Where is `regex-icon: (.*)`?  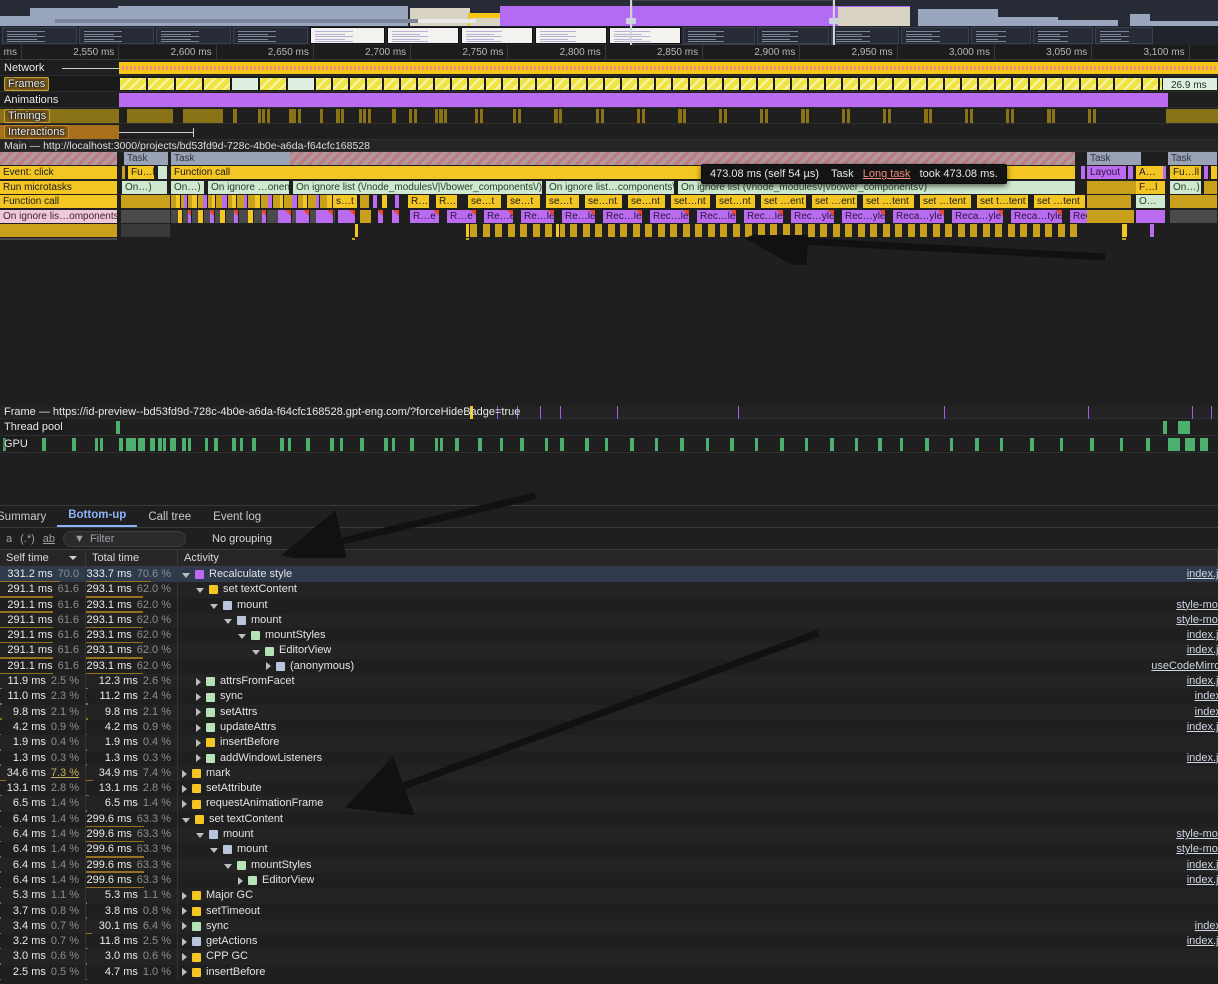
regex-icon: (.*) is located at coordinates (27, 539).